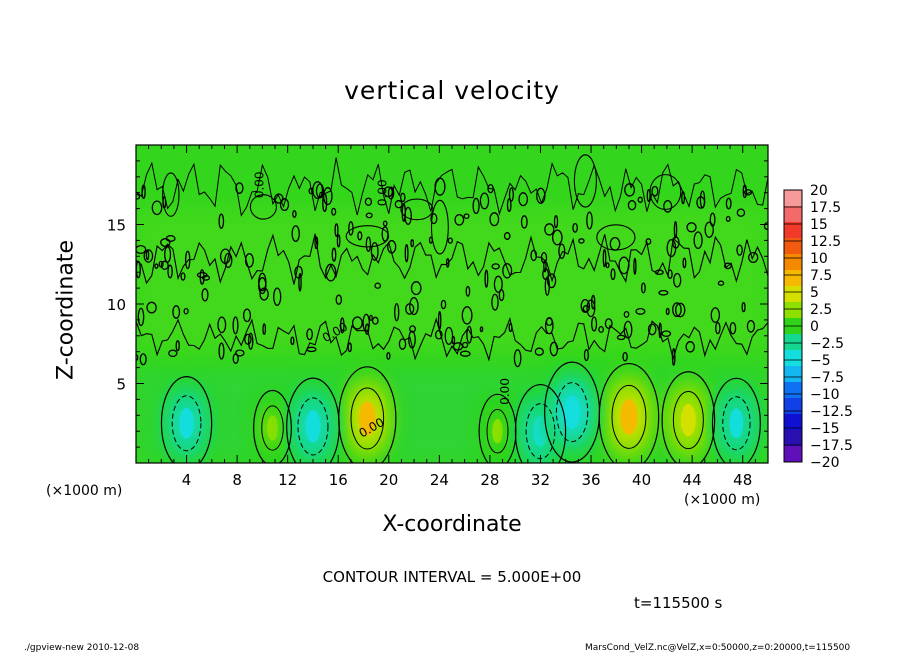 The height and width of the screenshot is (654, 904). I want to click on contour-label: 0.00, so click(260, 184).